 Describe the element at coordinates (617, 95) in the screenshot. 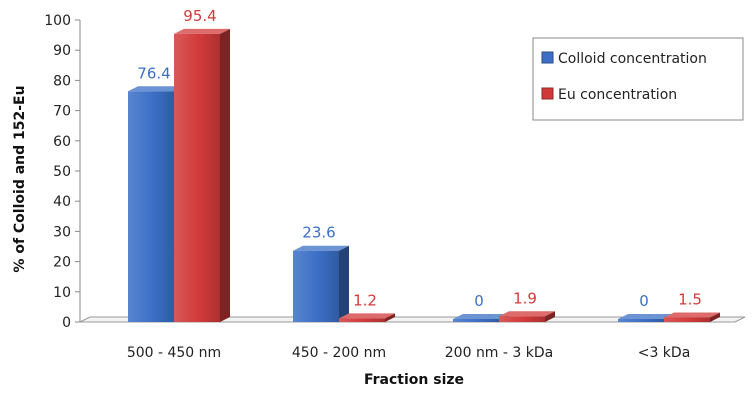

I see `legend-label: Eu concentration` at that location.